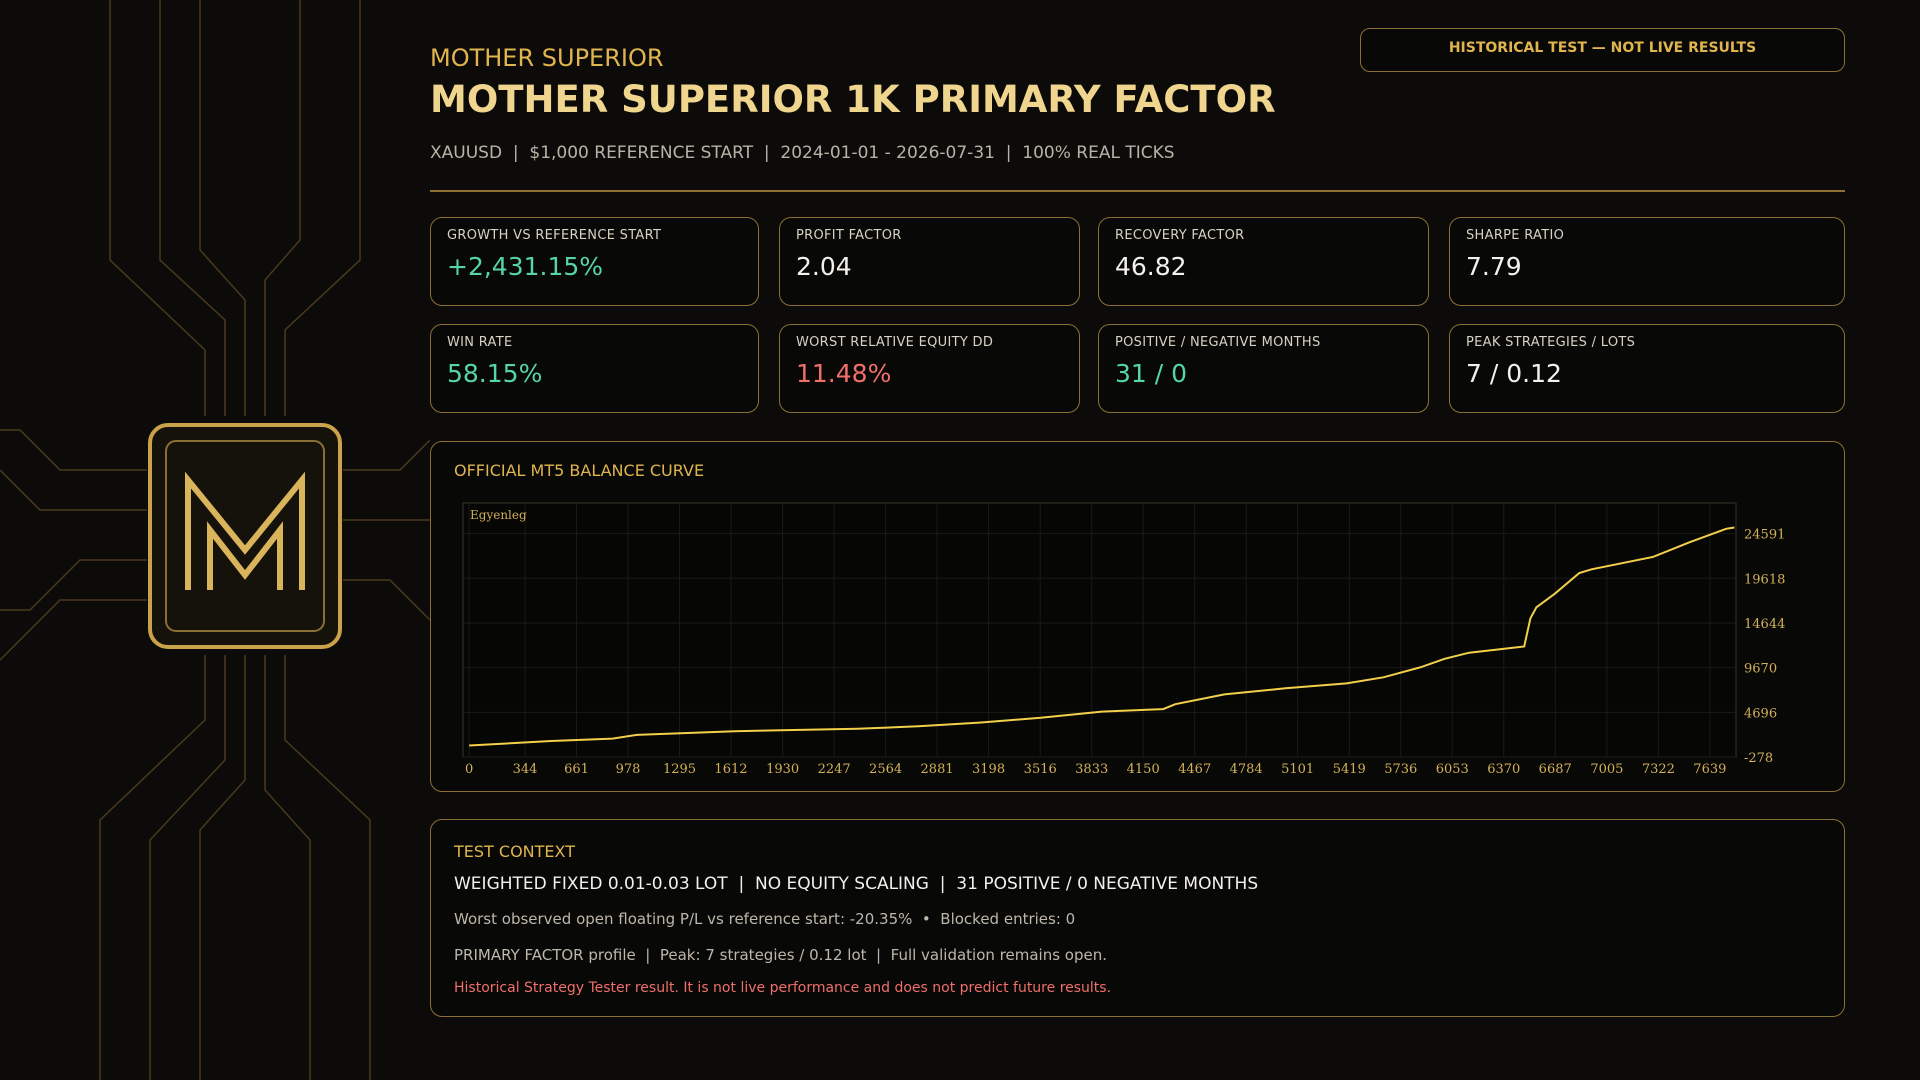 The width and height of the screenshot is (1920, 1080). Describe the element at coordinates (525, 266) in the screenshot. I see `metric-value: +2,431.15%` at that location.